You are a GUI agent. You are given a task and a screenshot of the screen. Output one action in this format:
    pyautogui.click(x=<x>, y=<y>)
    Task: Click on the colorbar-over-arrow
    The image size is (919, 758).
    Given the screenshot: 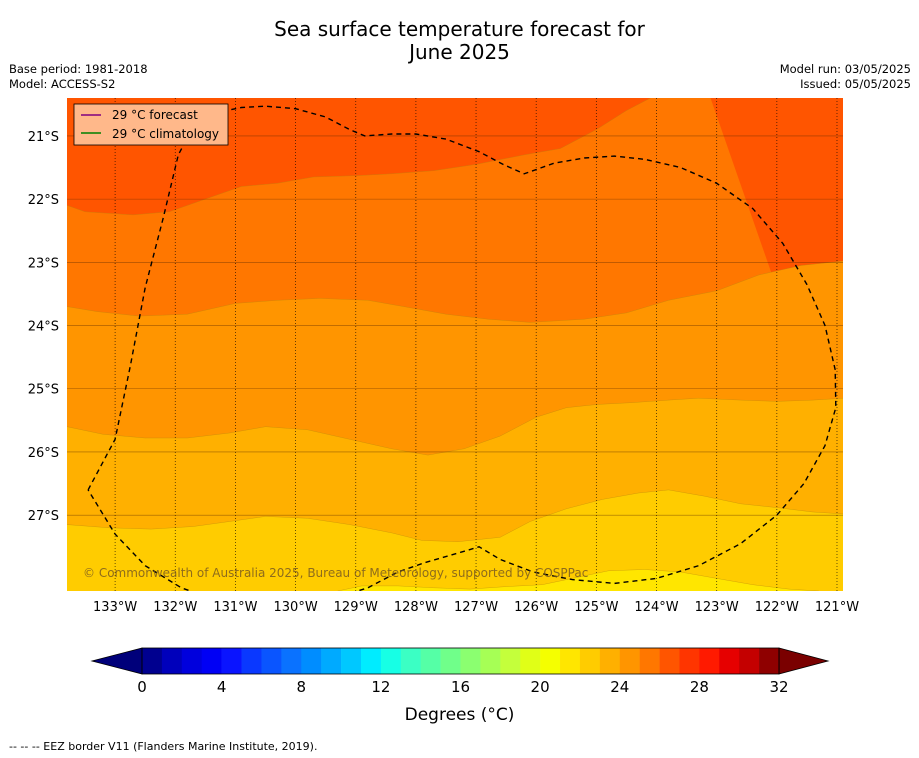 What is the action you would take?
    pyautogui.click(x=804, y=661)
    